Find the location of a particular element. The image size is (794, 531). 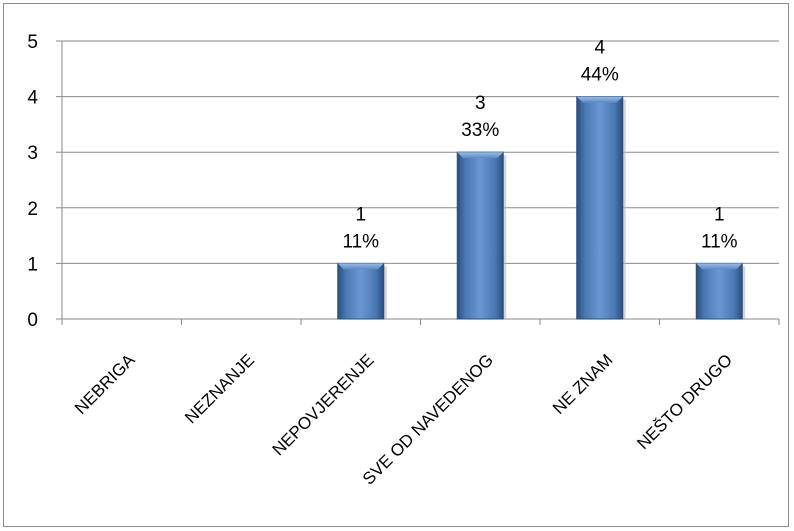

y-tick-label: 1 is located at coordinates (32, 264).